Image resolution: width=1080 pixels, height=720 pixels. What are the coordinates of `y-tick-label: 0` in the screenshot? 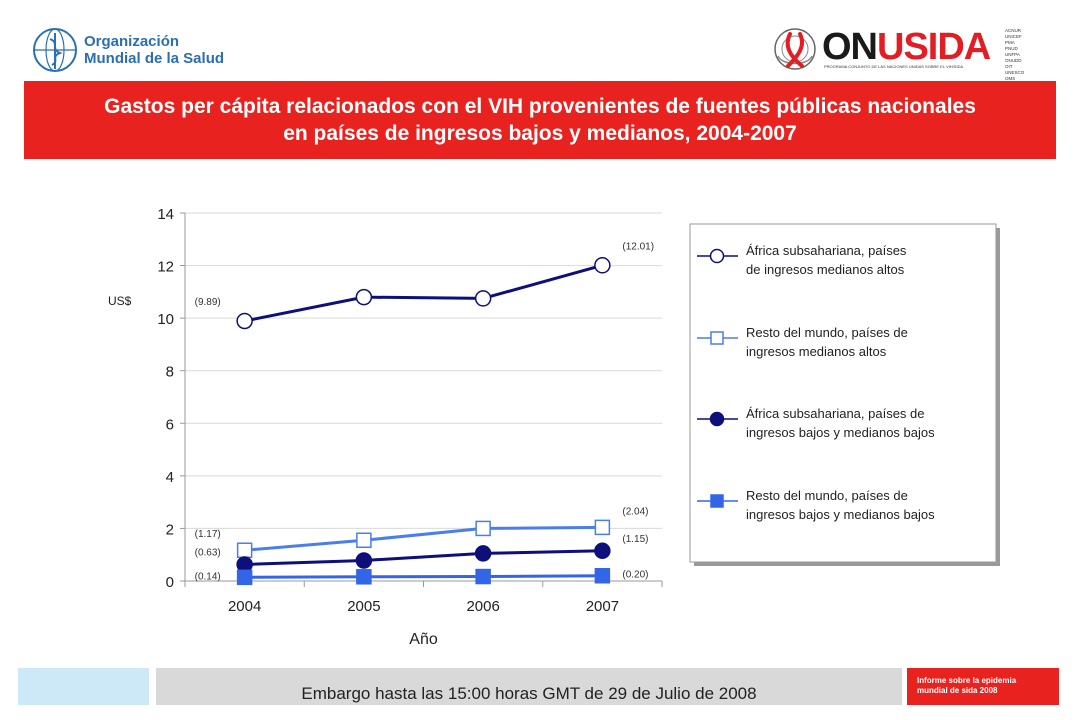 It's located at (170, 582).